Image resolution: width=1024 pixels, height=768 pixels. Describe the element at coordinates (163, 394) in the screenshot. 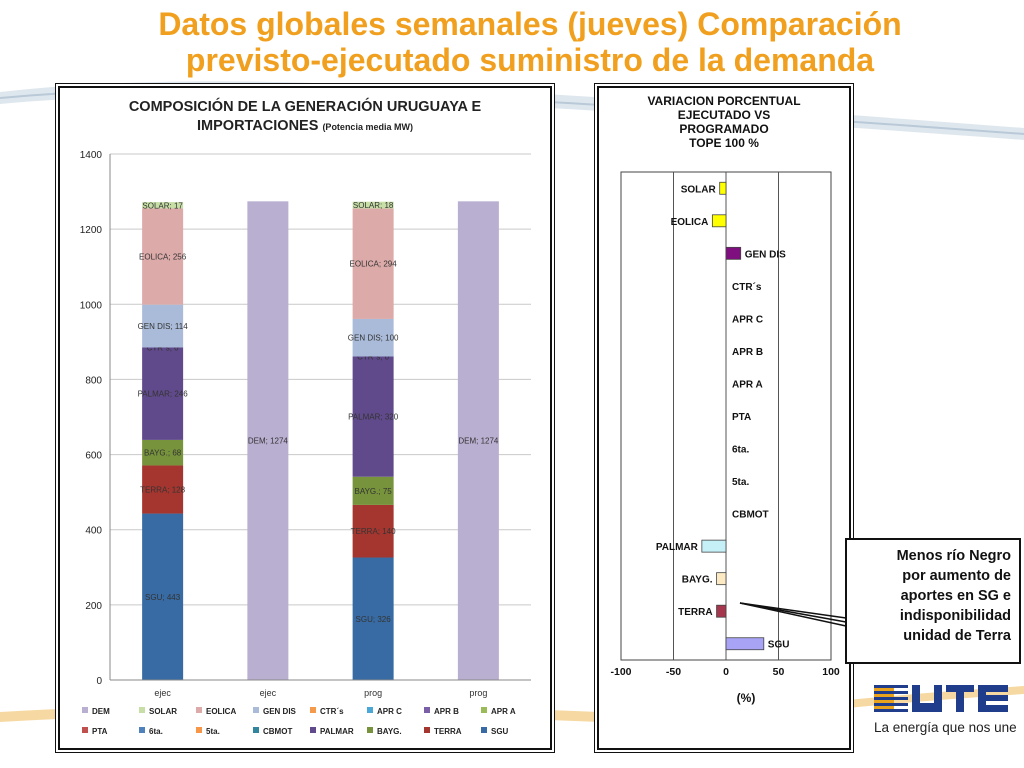

I see `bar-data-label: PALMAR; 246` at that location.